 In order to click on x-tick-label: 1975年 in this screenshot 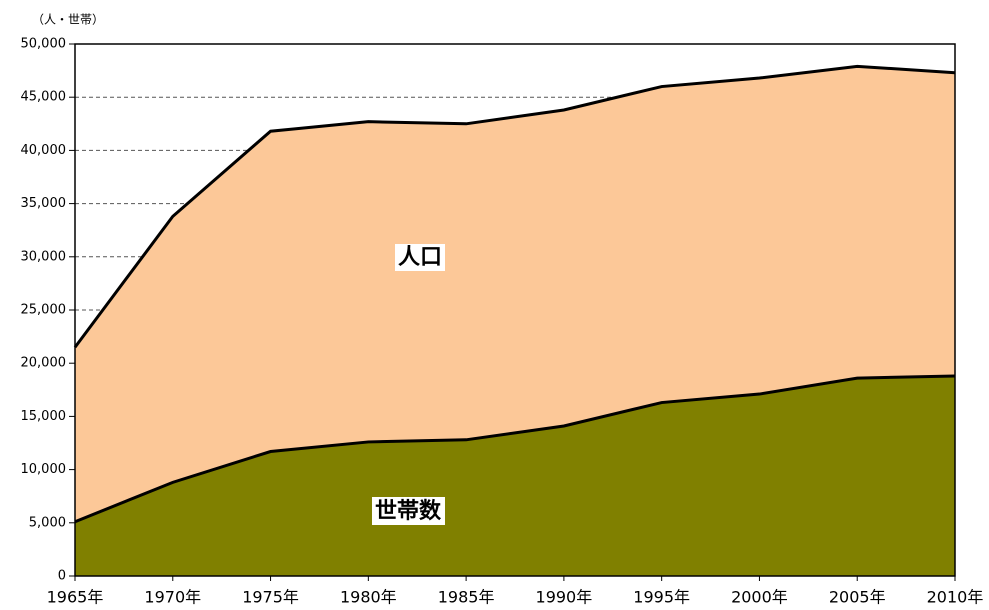, I will do `click(270, 597)`.